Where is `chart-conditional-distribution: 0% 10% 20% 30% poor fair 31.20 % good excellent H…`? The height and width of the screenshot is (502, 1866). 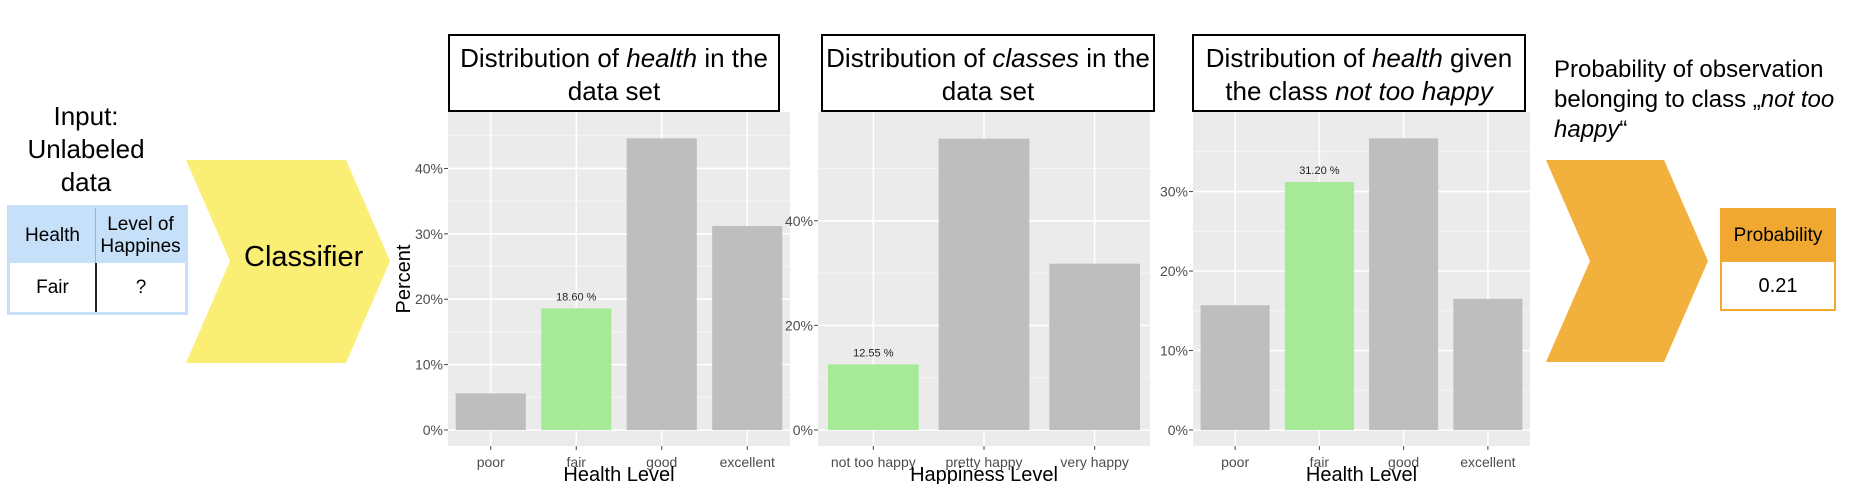
chart-conditional-distribution: 0% 10% 20% 30% poor fair 31.20 % good excellent H… is located at coordinates (1345, 298).